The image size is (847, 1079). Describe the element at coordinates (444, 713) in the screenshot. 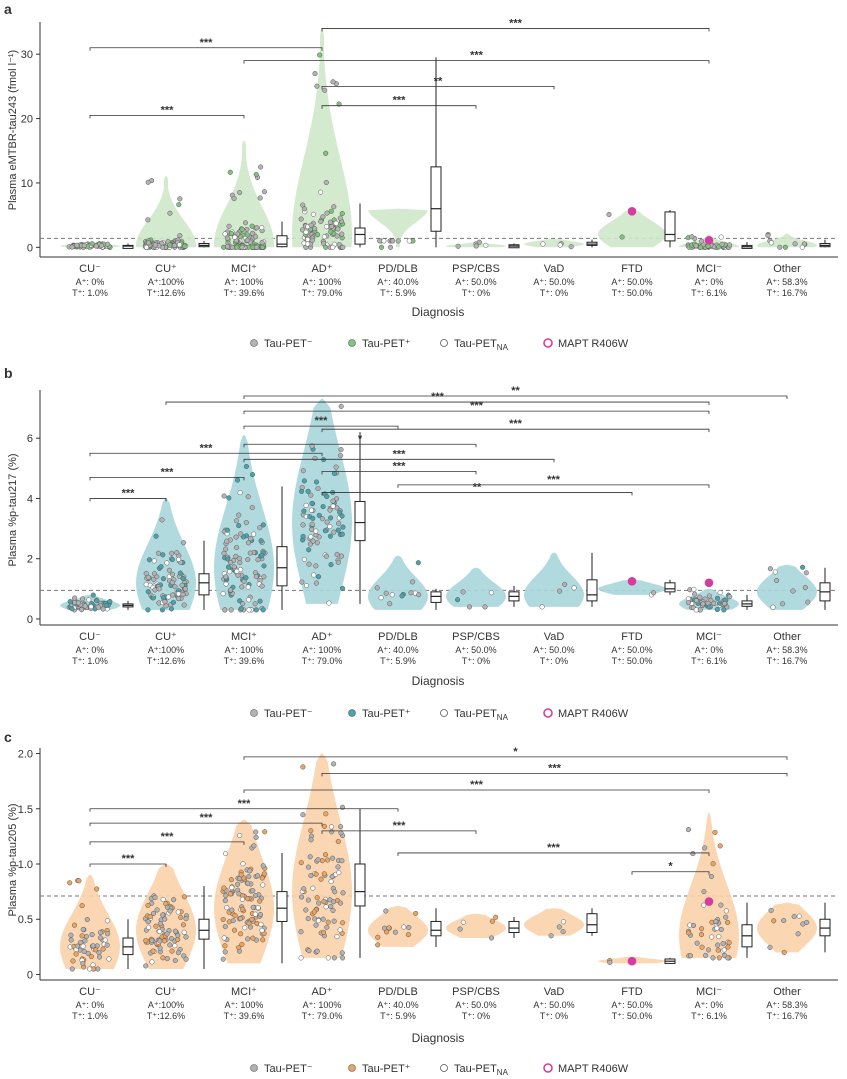

I see `legend-marker-tau-na` at that location.